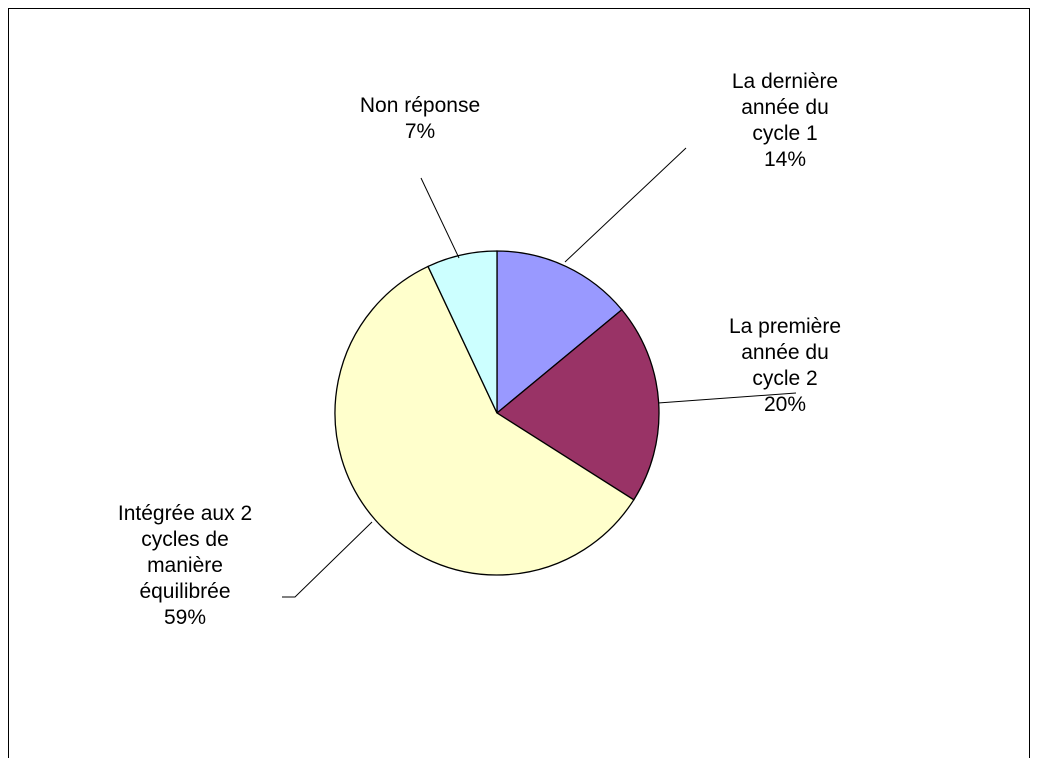  I want to click on slice-value-label: 14%, so click(785, 159).